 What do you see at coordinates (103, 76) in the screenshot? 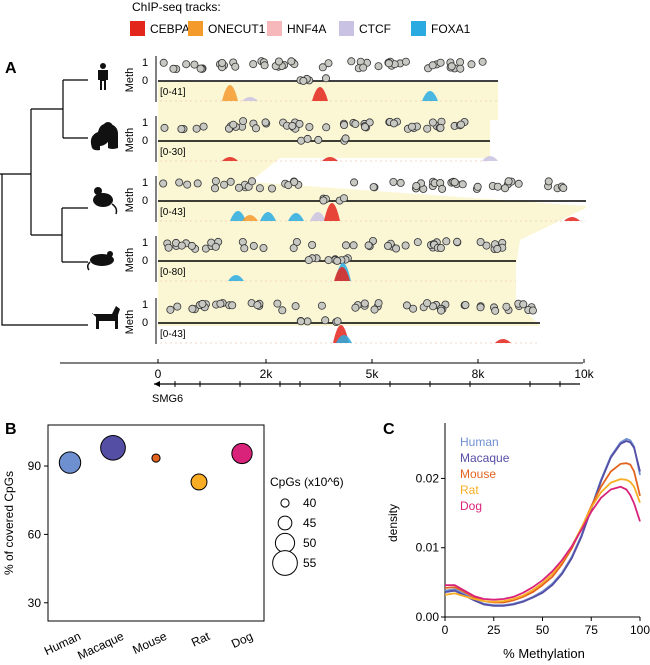
I see `human-icon` at bounding box center [103, 76].